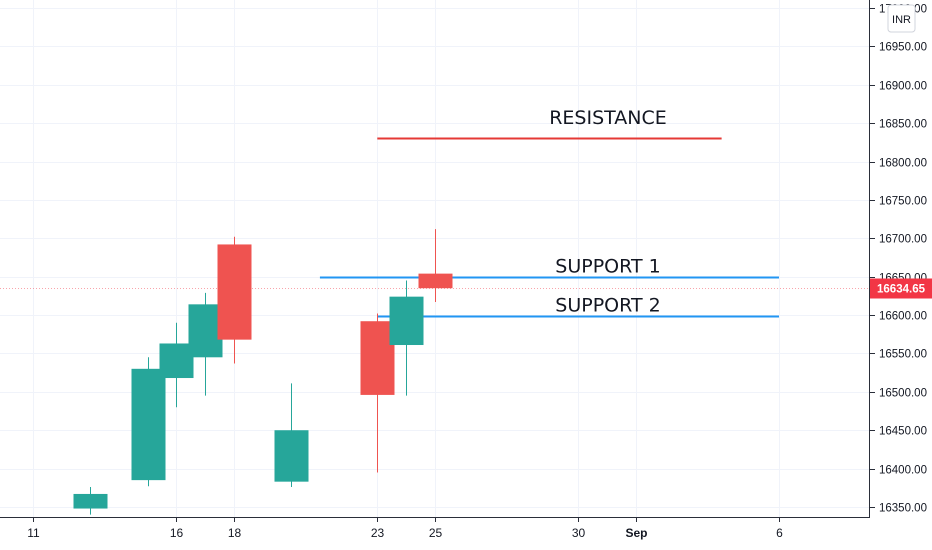 This screenshot has width=932, height=550. Describe the element at coordinates (903, 202) in the screenshot. I see `price-tick-label: 16750.00` at that location.